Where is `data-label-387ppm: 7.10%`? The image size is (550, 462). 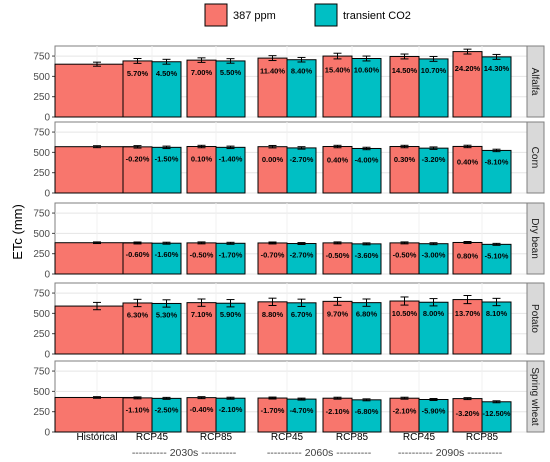
data-label-387ppm: 7.10% is located at coordinates (202, 314).